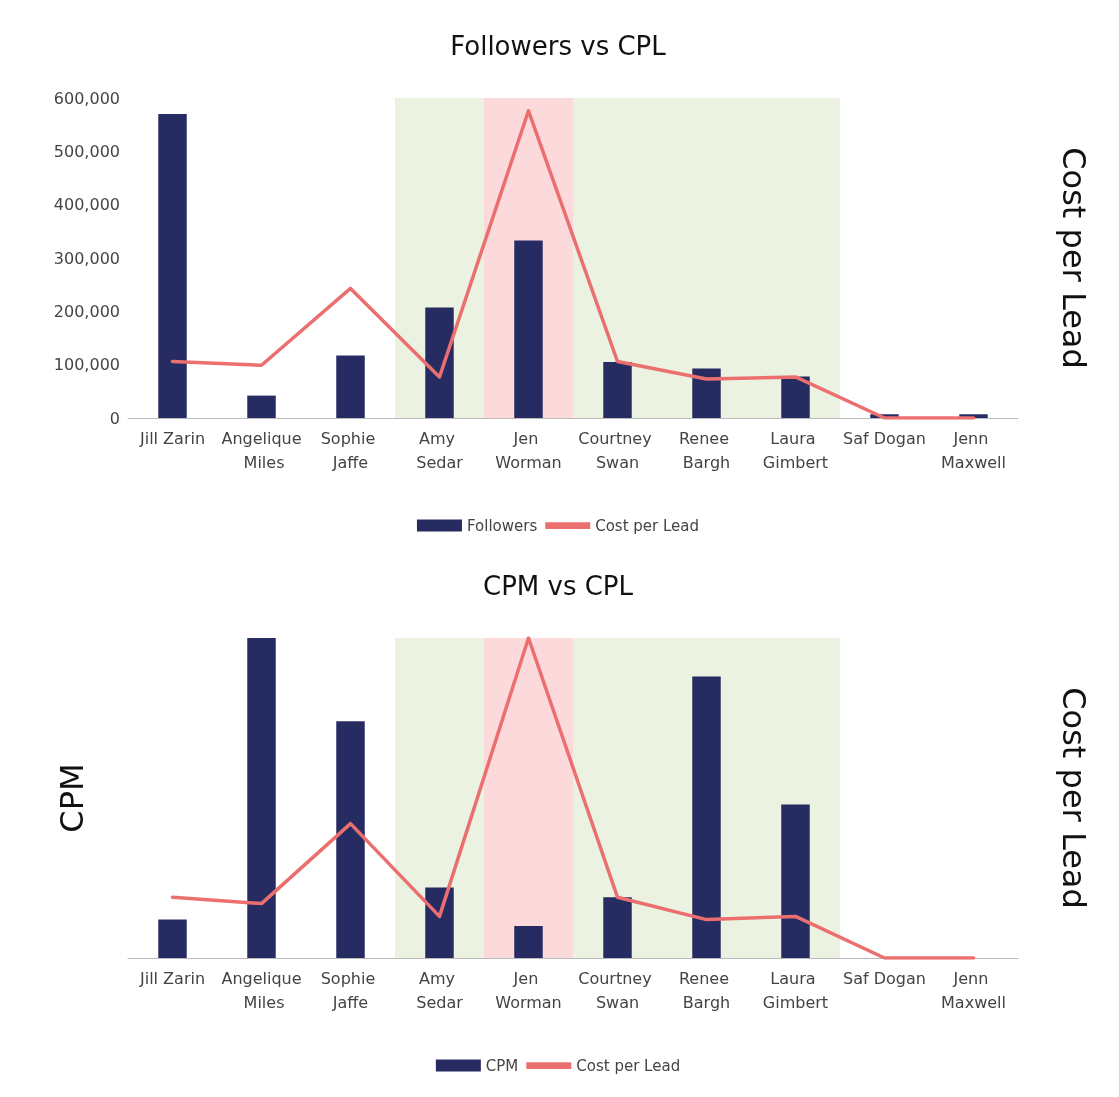 The height and width of the screenshot is (1097, 1119). I want to click on y-tick-label: 200,000, so click(86, 311).